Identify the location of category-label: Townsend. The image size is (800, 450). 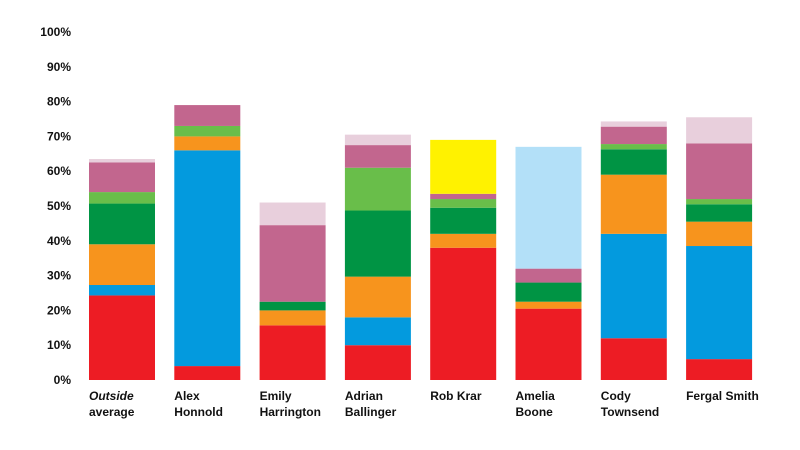
(630, 412).